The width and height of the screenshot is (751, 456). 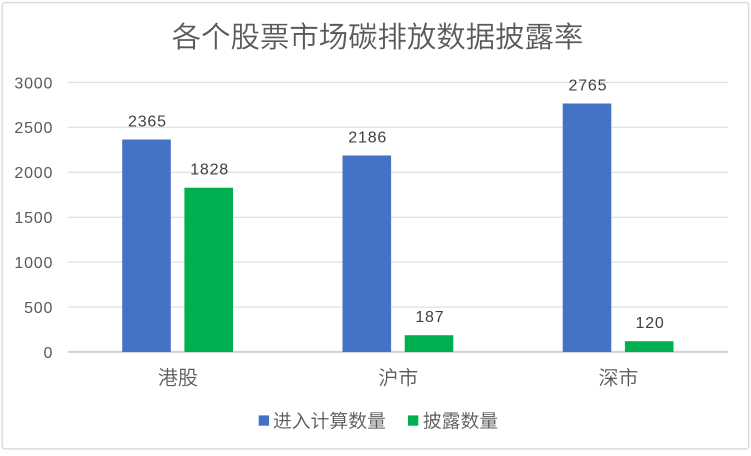 I want to click on svg-text: 2500, so click(x=33, y=128).